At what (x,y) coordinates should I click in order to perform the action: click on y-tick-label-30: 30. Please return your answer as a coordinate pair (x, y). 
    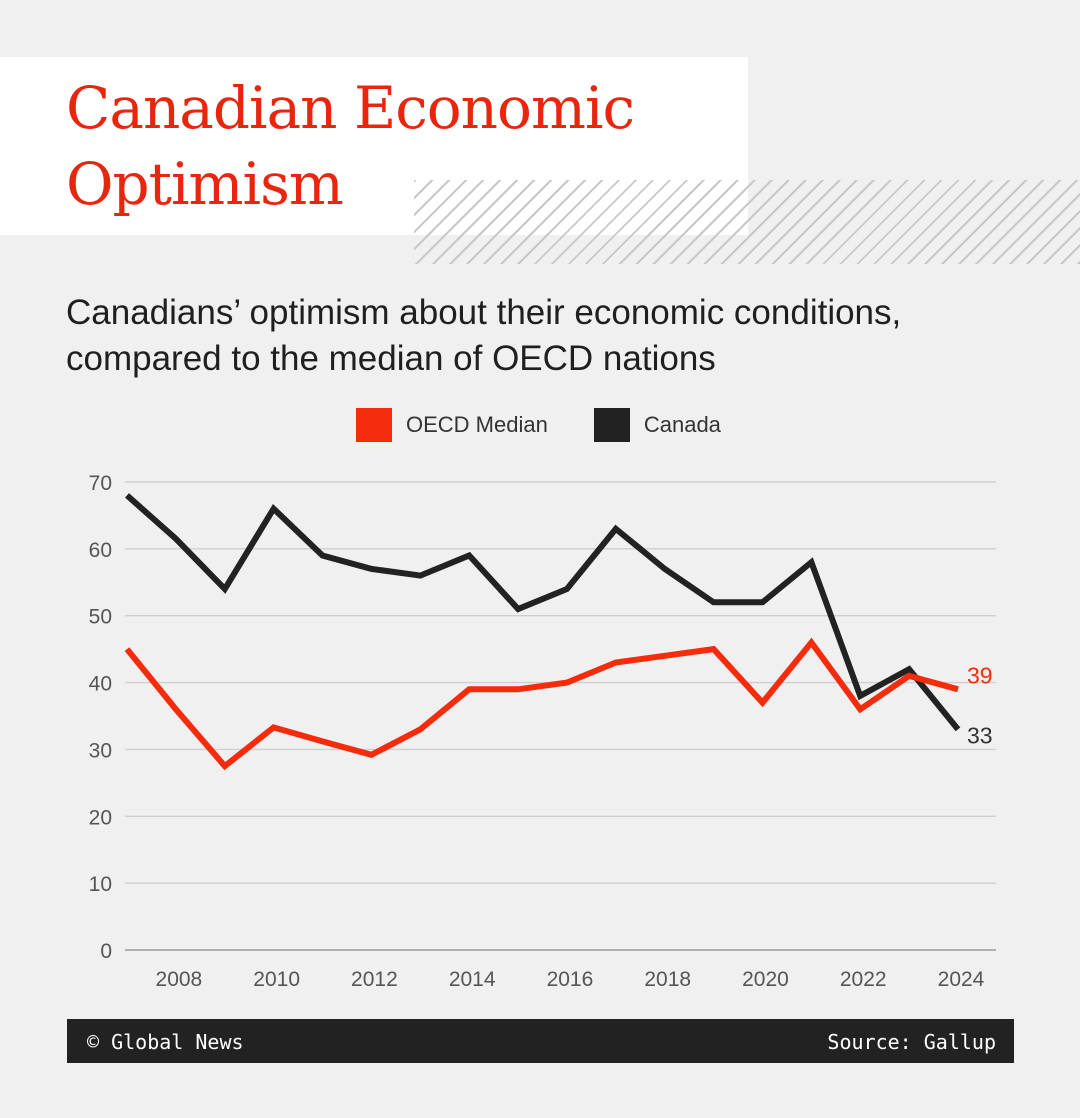
    Looking at the image, I should click on (100, 750).